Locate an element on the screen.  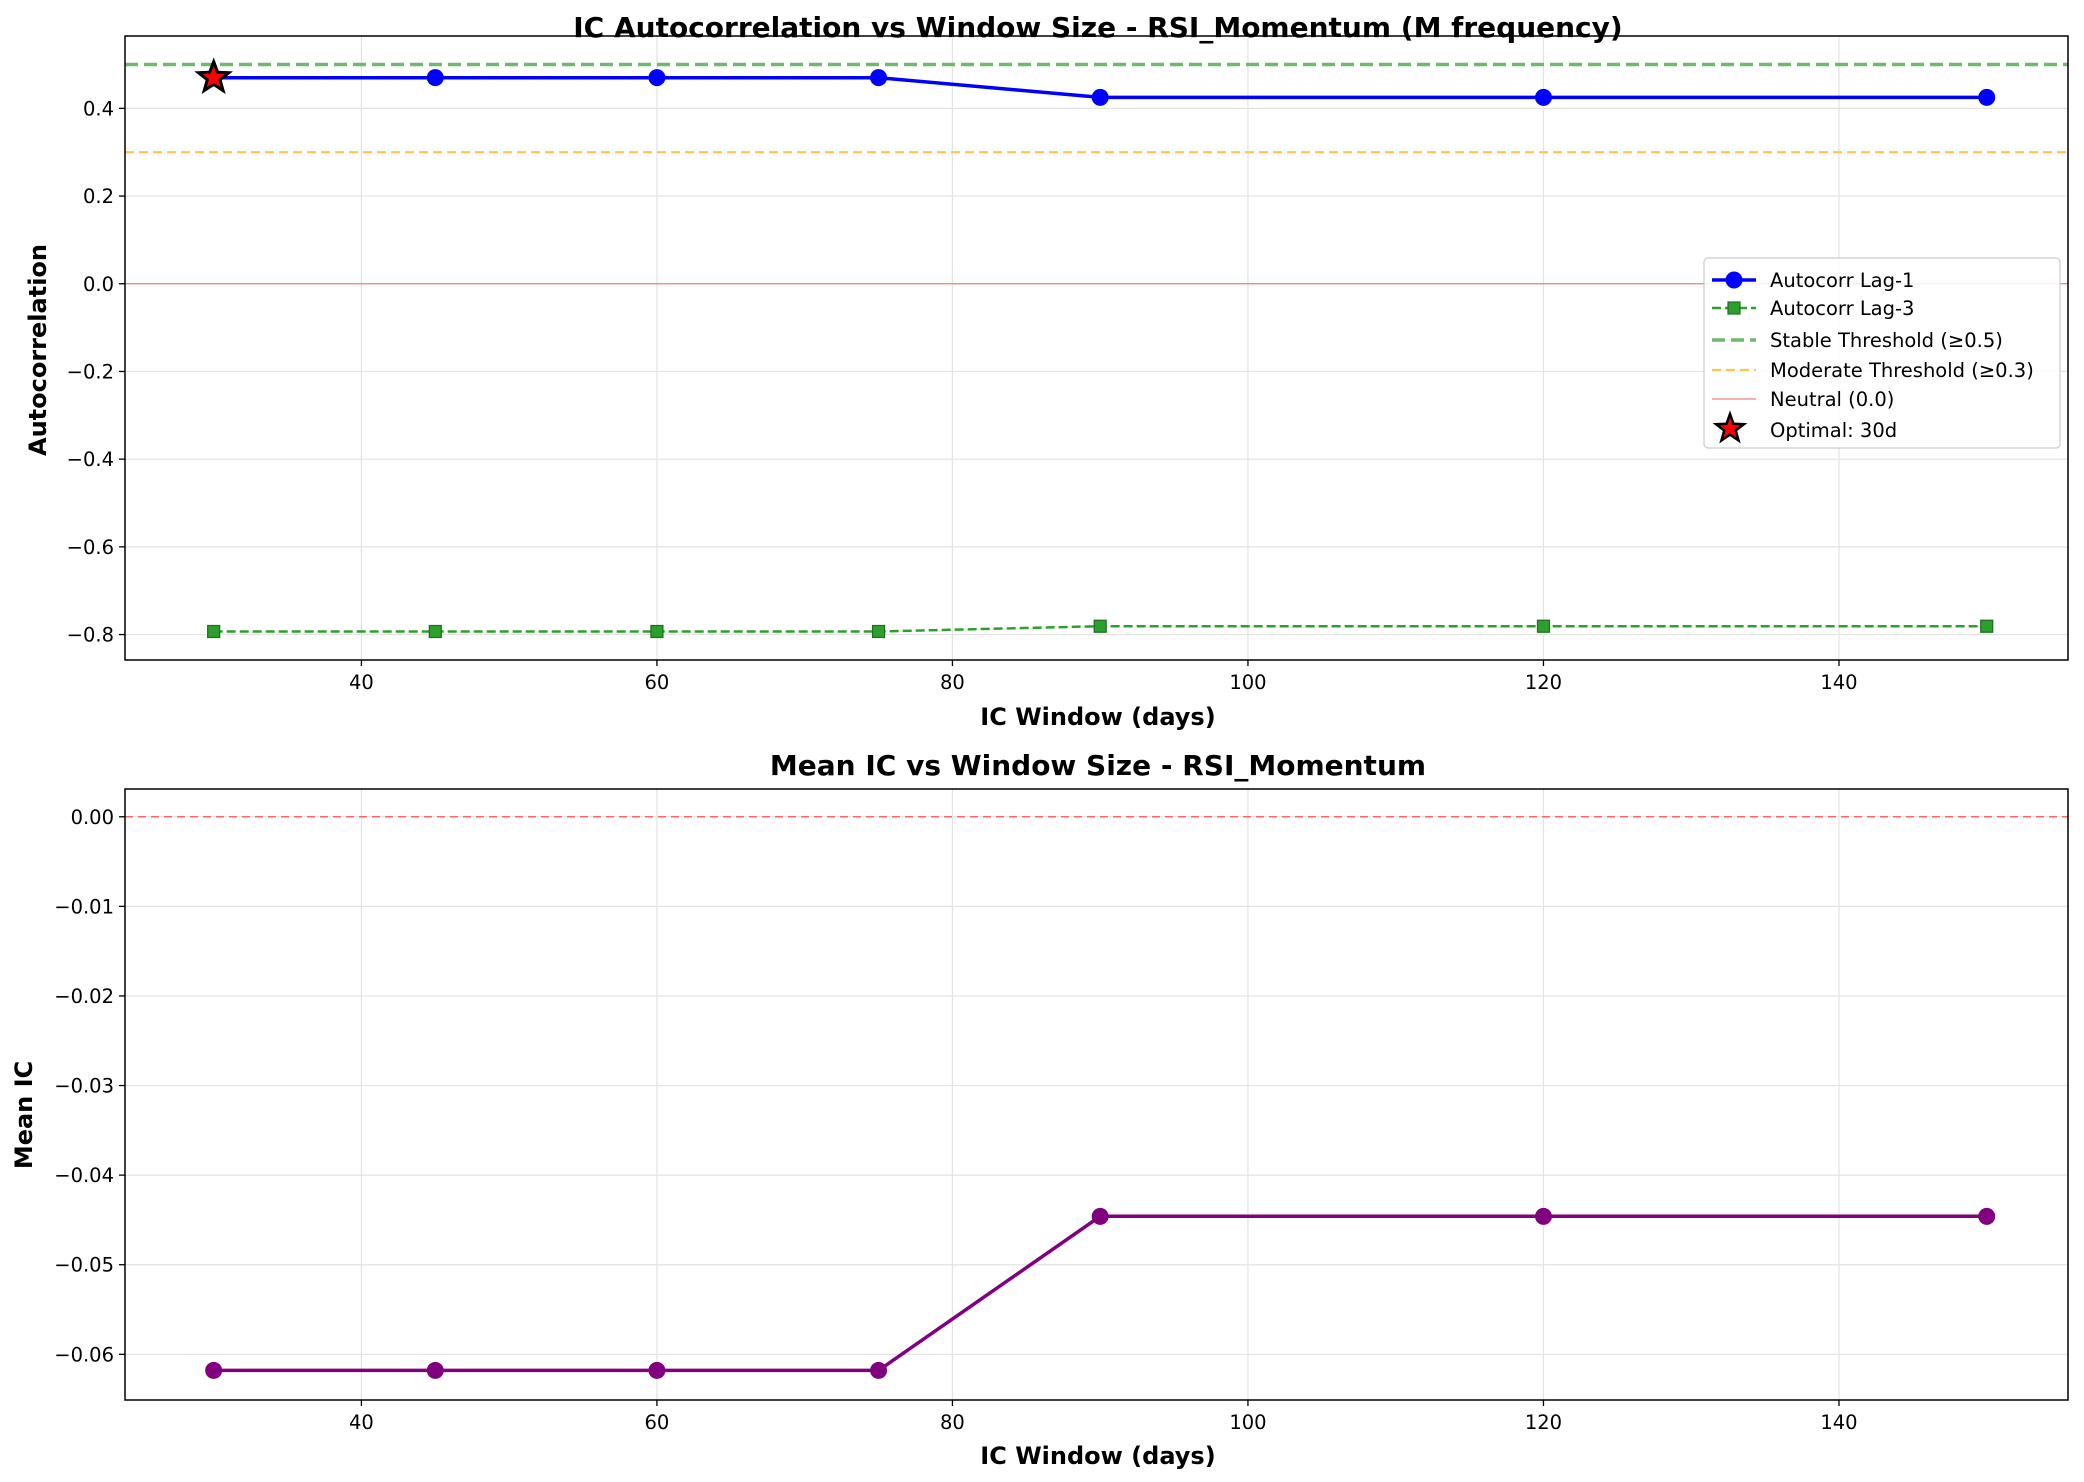
optimal-star-marker is located at coordinates (214, 76).